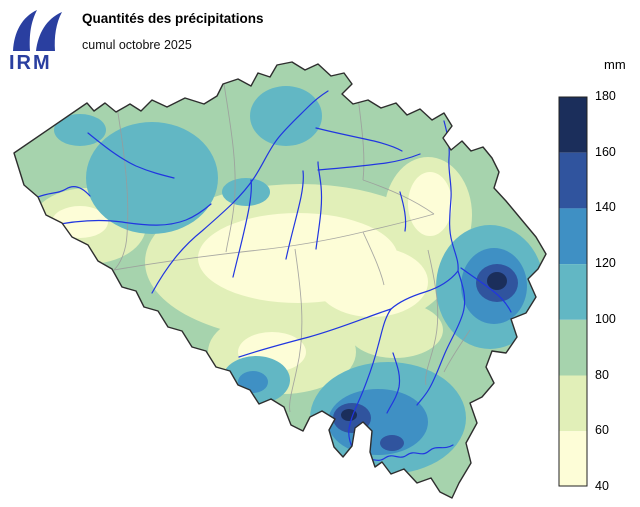  I want to click on river-canal, so click(131, 155).